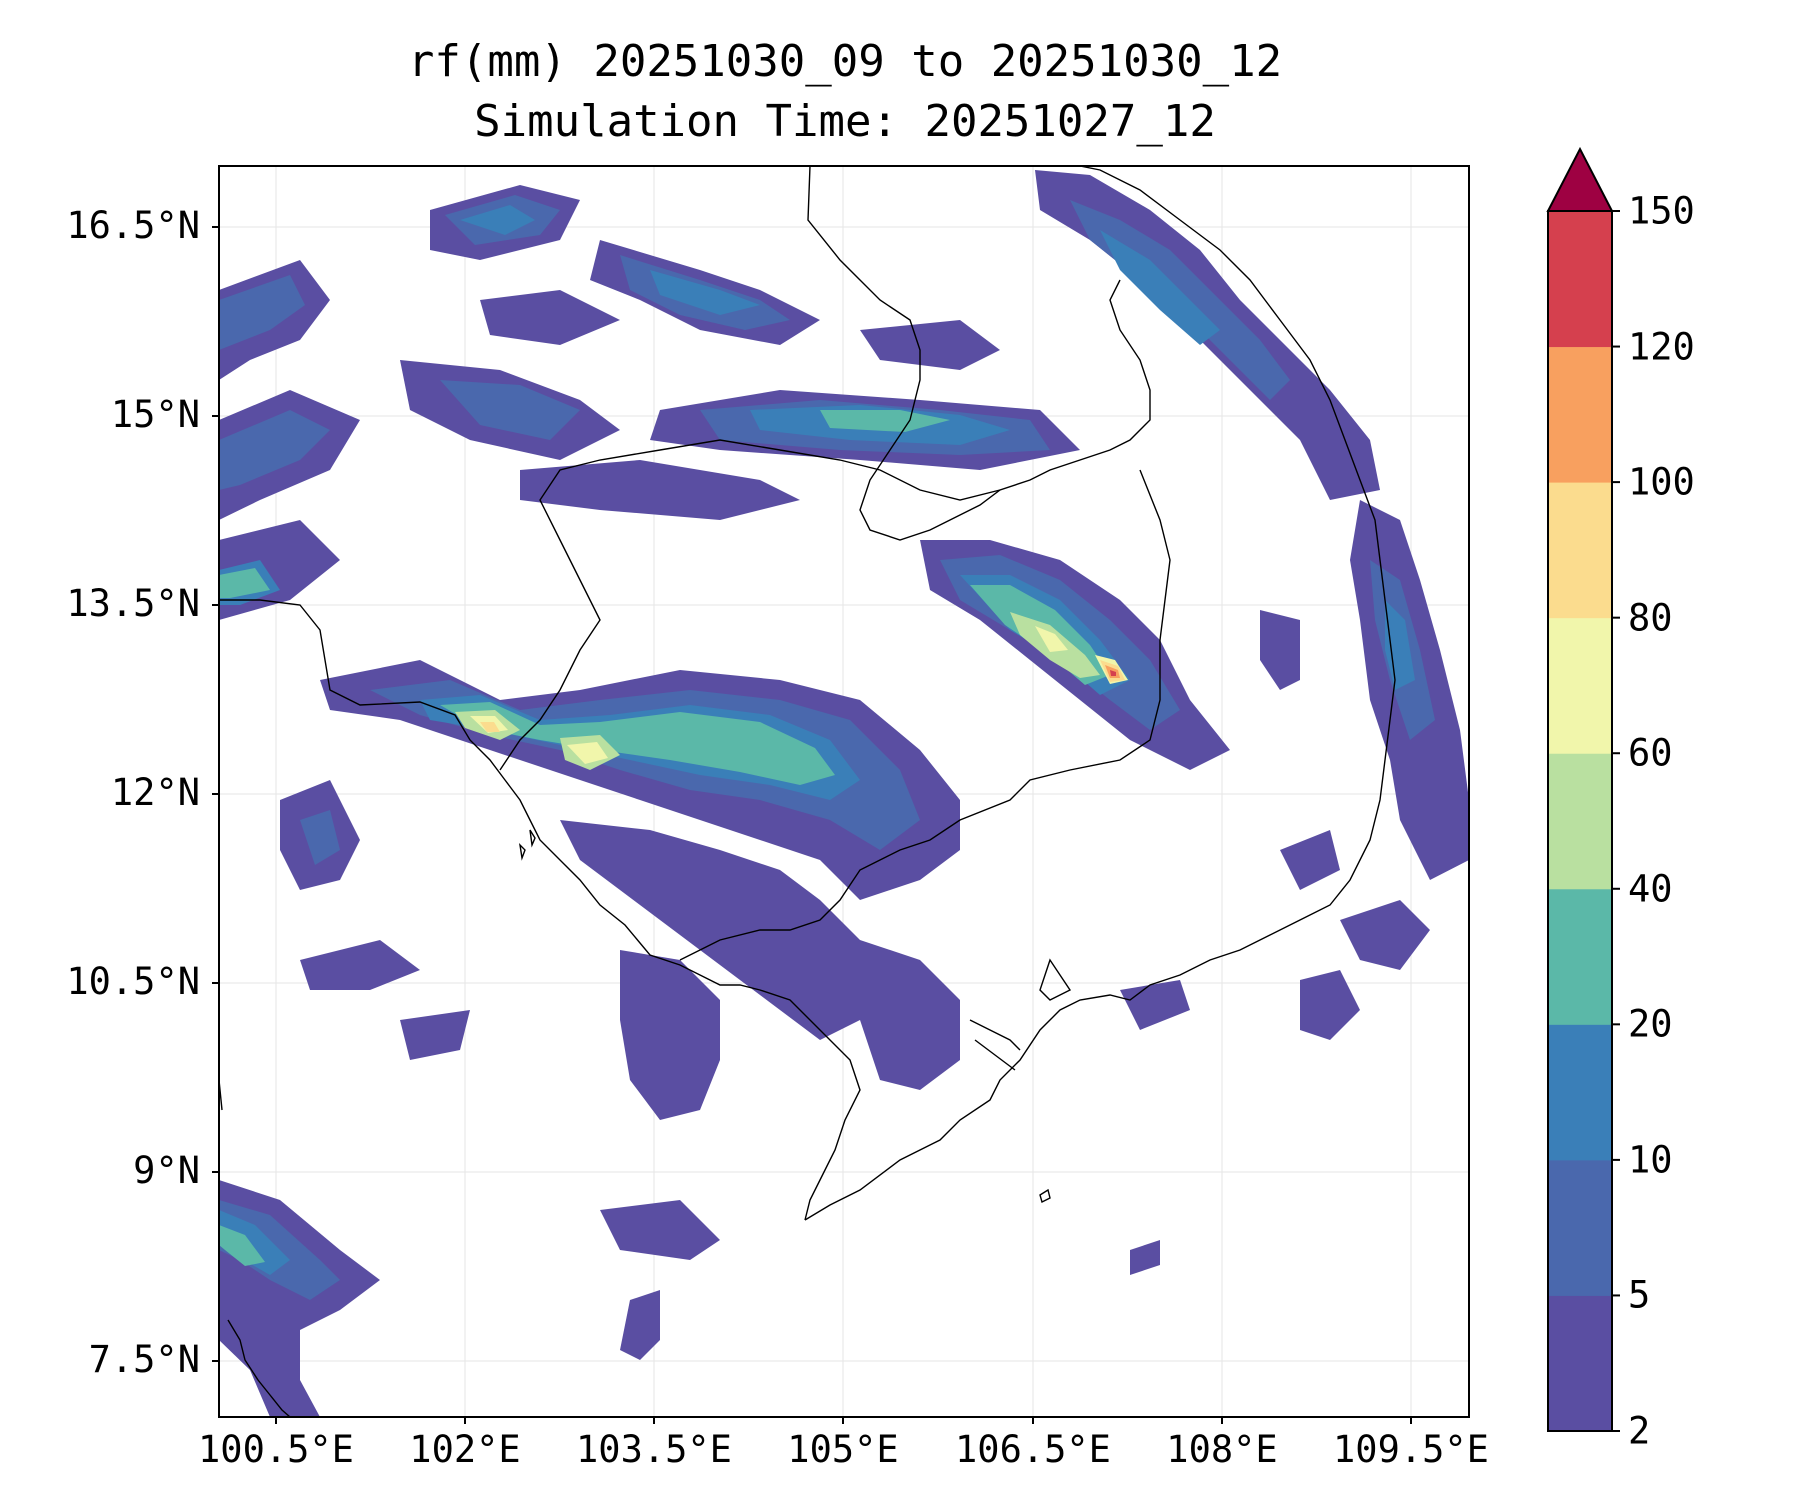 The width and height of the screenshot is (1800, 1500). What do you see at coordinates (133, 981) in the screenshot?
I see `lat-tick-label: 10.5°N` at bounding box center [133, 981].